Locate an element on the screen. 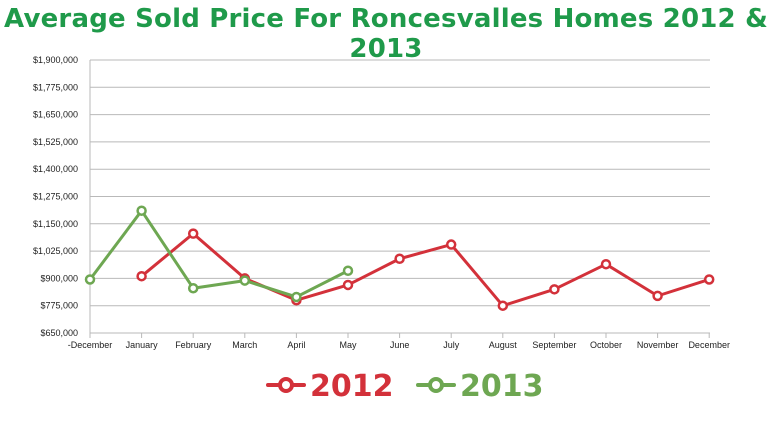  x-tick-label: November is located at coordinates (658, 345).